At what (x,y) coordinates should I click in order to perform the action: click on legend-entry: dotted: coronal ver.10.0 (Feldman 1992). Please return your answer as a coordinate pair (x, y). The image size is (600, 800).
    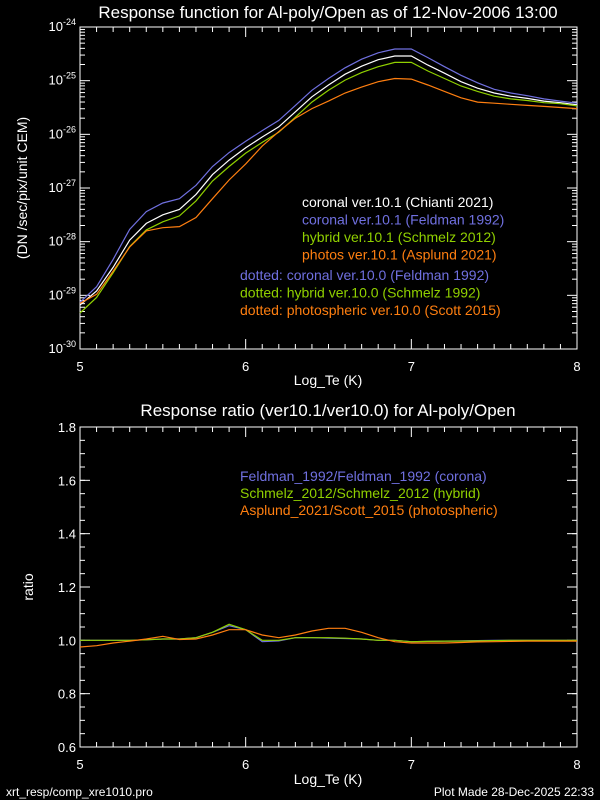
    Looking at the image, I should click on (364, 275).